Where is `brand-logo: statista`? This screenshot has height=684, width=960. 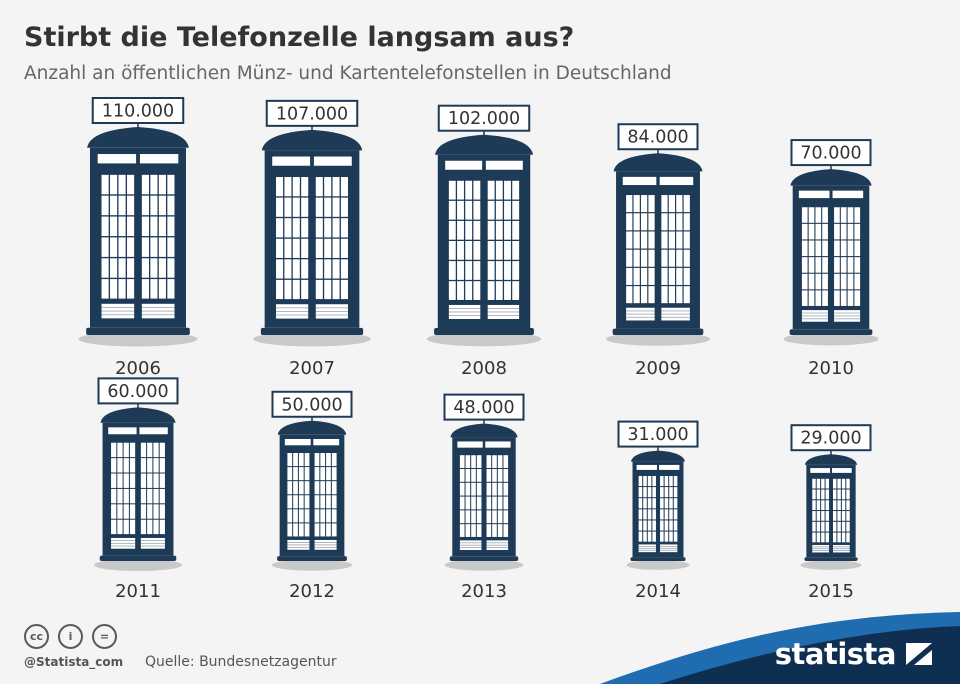
brand-logo: statista is located at coordinates (835, 654).